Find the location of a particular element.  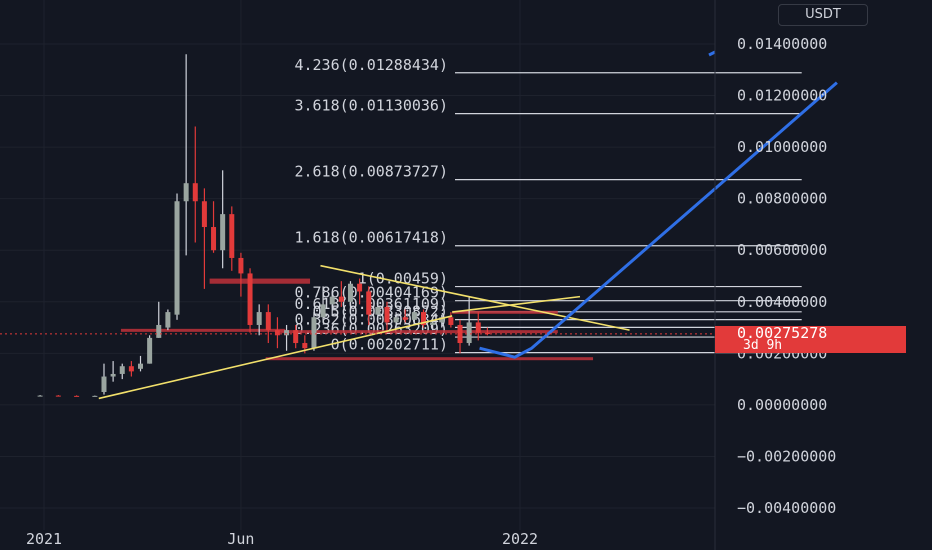

y-tick-label: −0.00200000 is located at coordinates (786, 456).